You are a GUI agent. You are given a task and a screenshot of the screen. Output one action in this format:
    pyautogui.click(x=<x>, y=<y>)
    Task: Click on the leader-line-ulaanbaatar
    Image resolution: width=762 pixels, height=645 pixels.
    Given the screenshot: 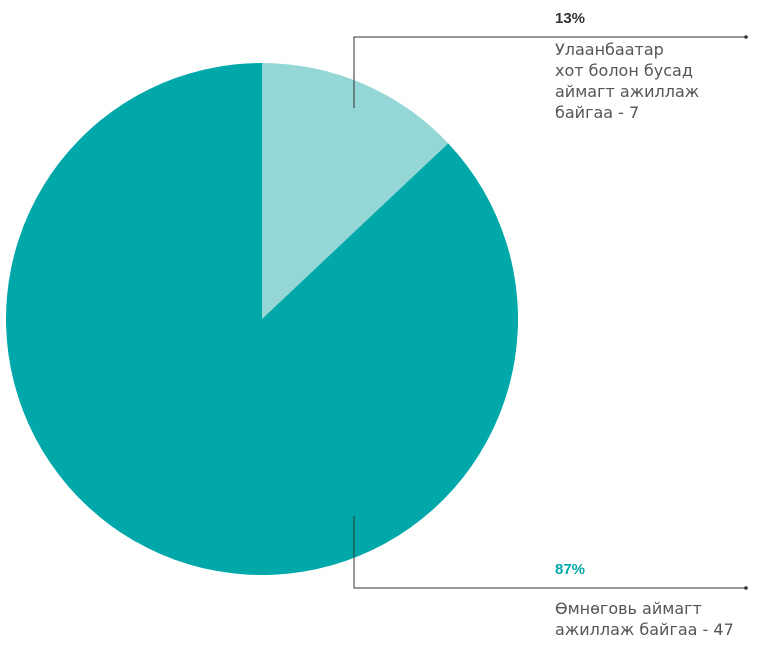 What is the action you would take?
    pyautogui.click(x=549, y=72)
    